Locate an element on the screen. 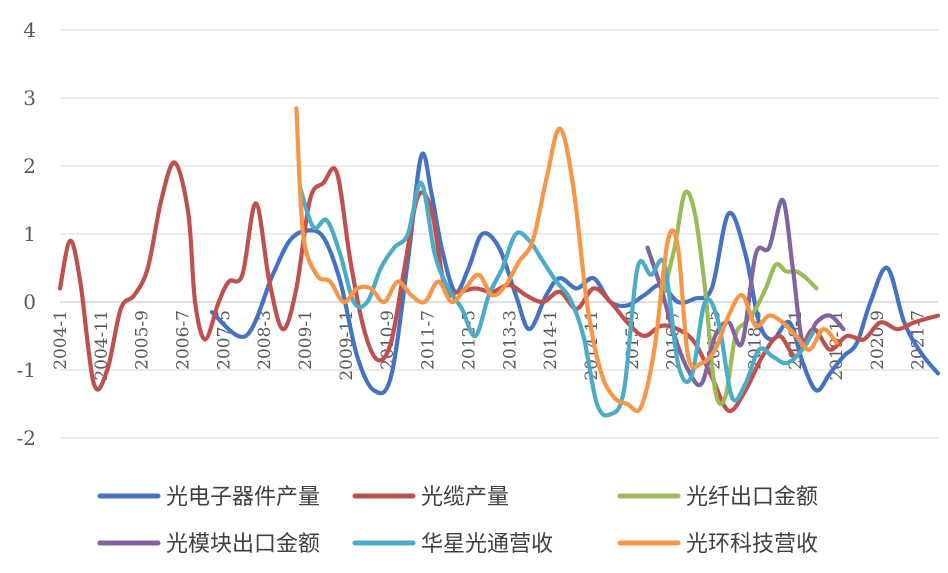 The height and width of the screenshot is (573, 948). legend-label: 光纤出口金额 is located at coordinates (752, 497).